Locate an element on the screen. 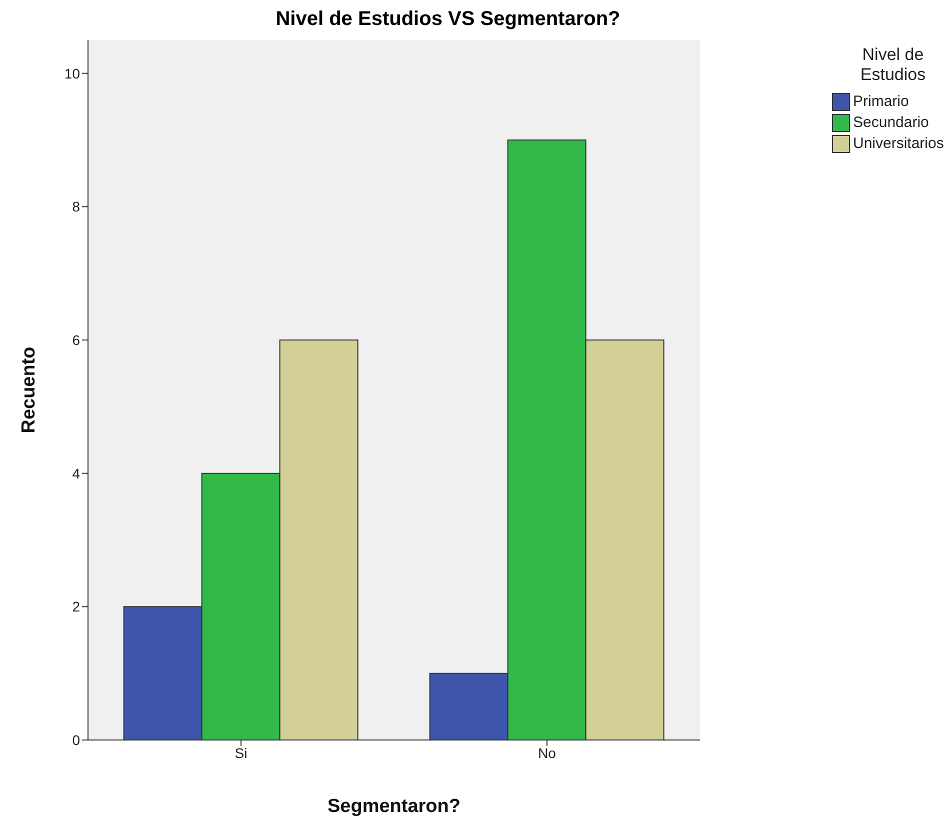 Image resolution: width=951 pixels, height=840 pixels. y-tick-label: 8 is located at coordinates (76, 206).